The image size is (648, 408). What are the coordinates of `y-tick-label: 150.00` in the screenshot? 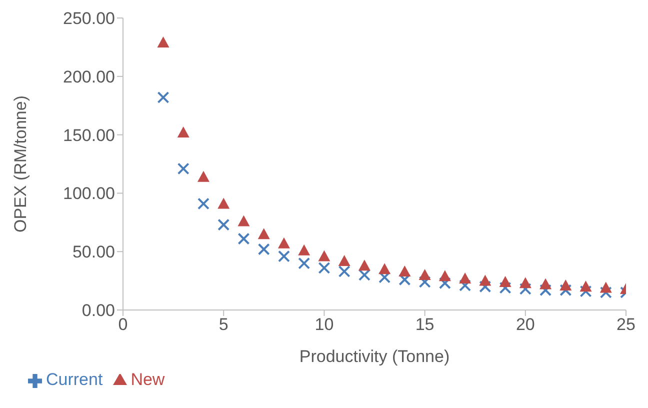 It's located at (89, 135).